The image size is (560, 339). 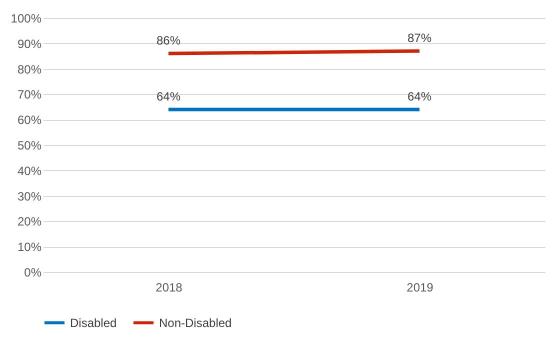 What do you see at coordinates (419, 38) in the screenshot?
I see `data-label: 87%` at bounding box center [419, 38].